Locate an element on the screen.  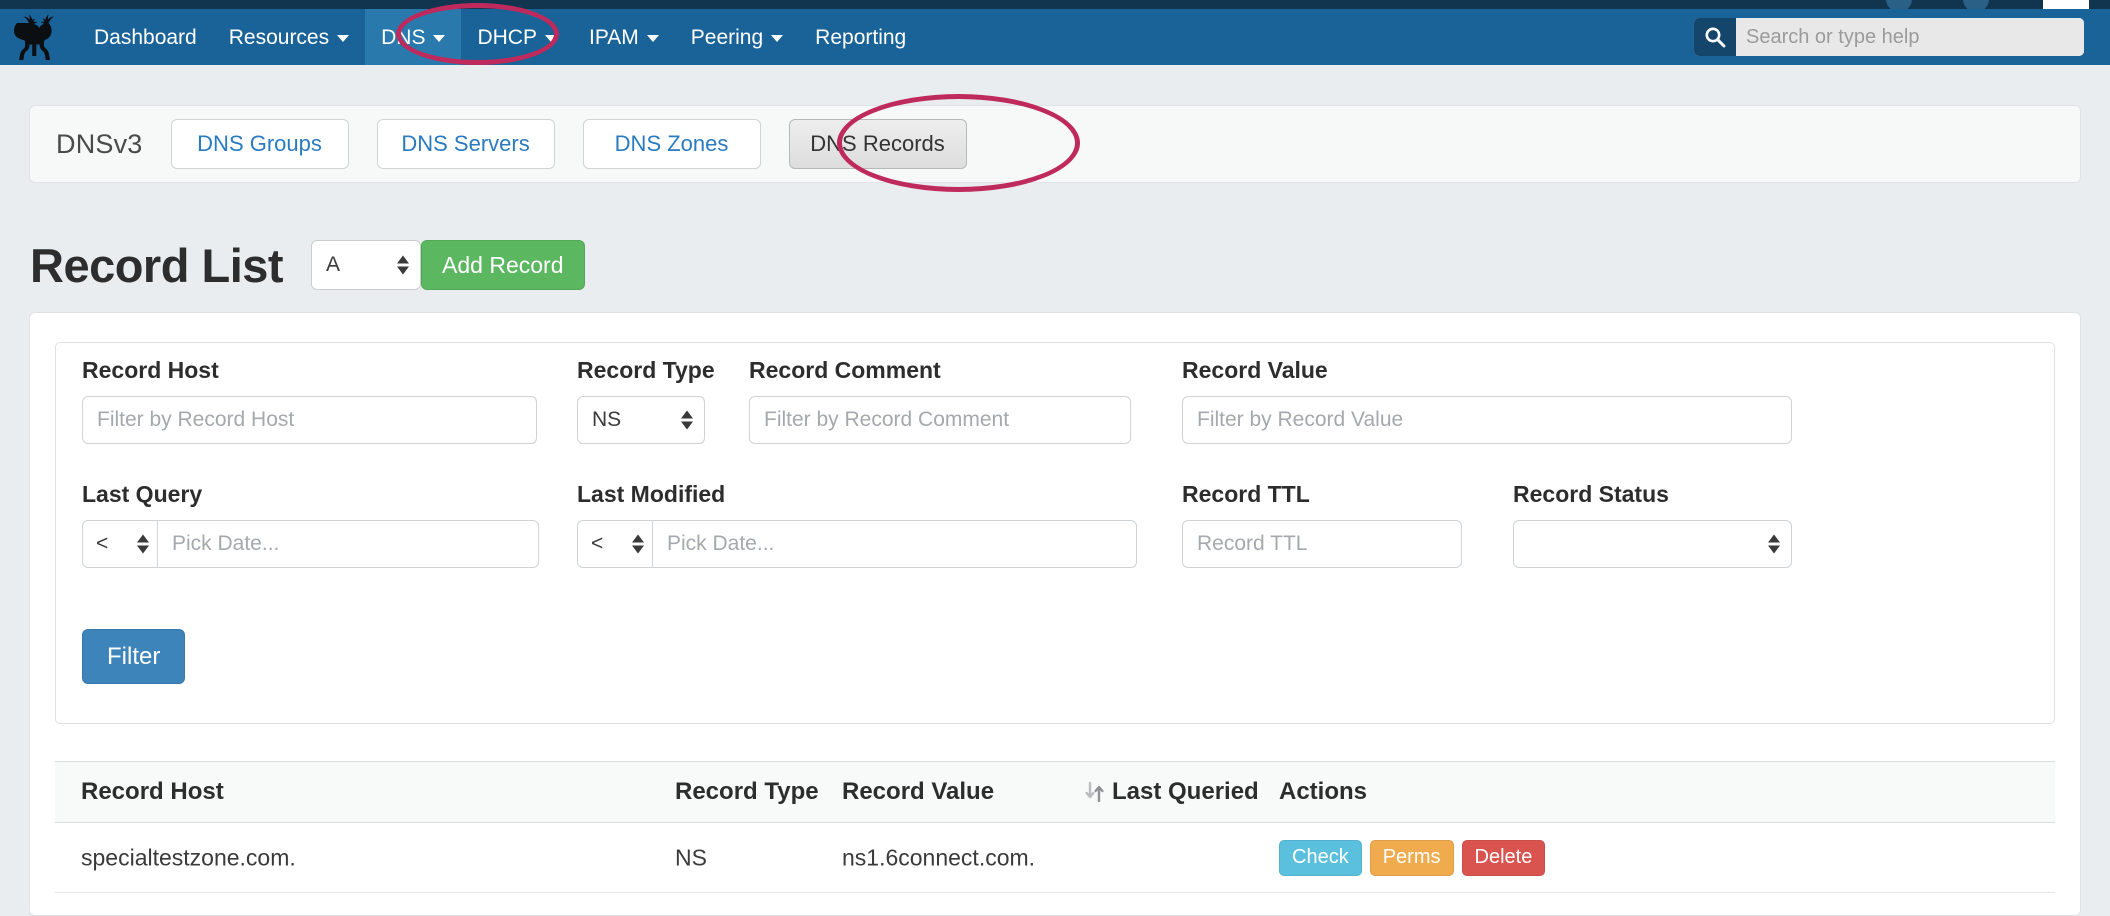
perms-button: Perms is located at coordinates (1411, 857).